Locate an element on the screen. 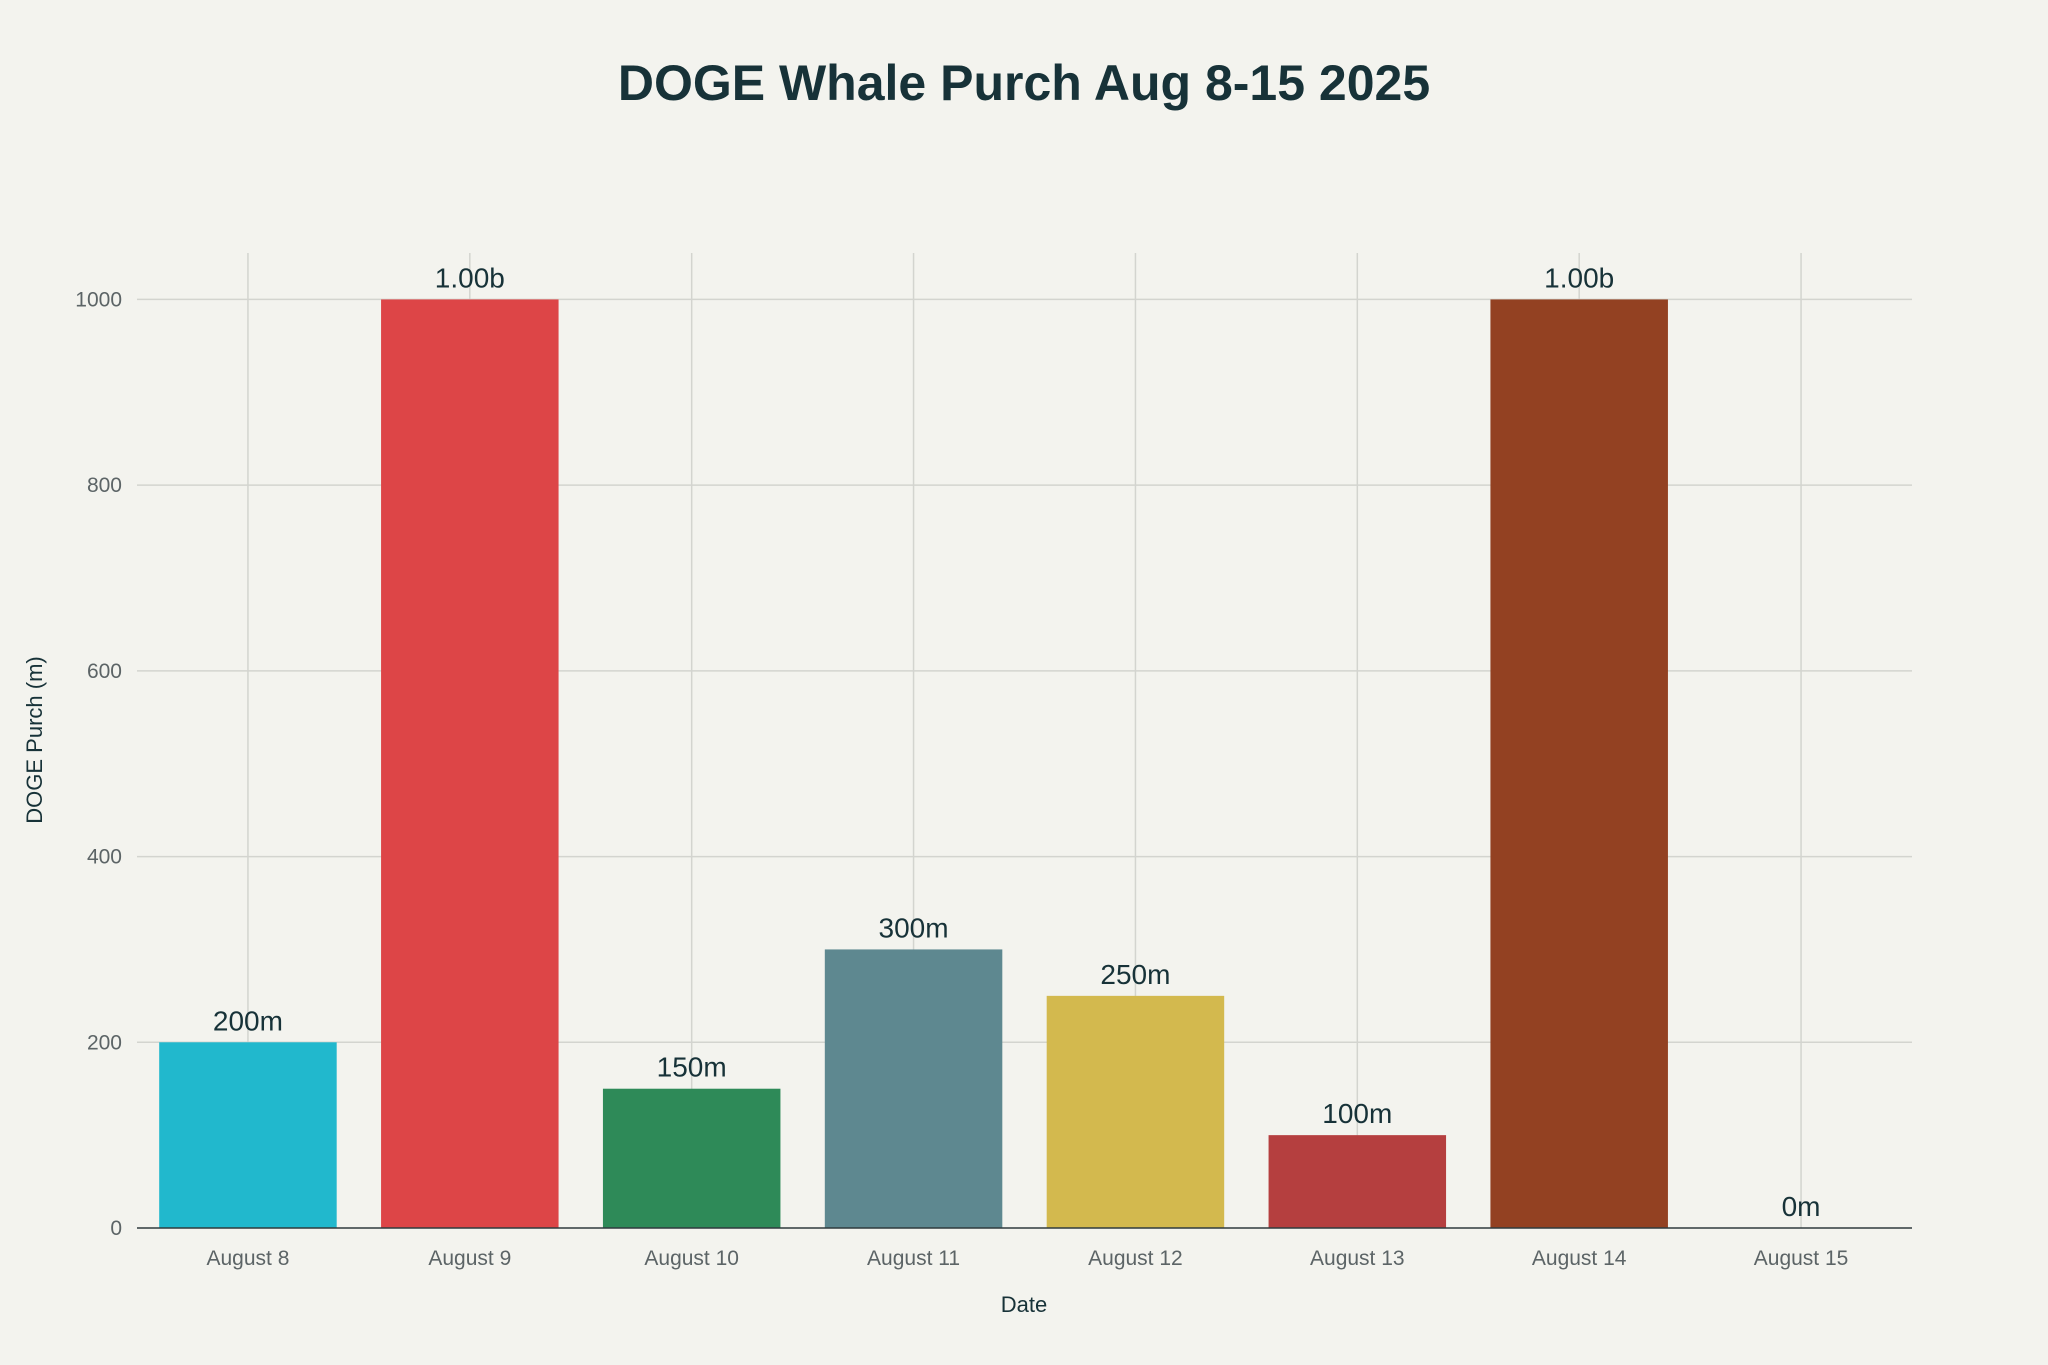  x-tick-label: August 11 is located at coordinates (913, 1258).